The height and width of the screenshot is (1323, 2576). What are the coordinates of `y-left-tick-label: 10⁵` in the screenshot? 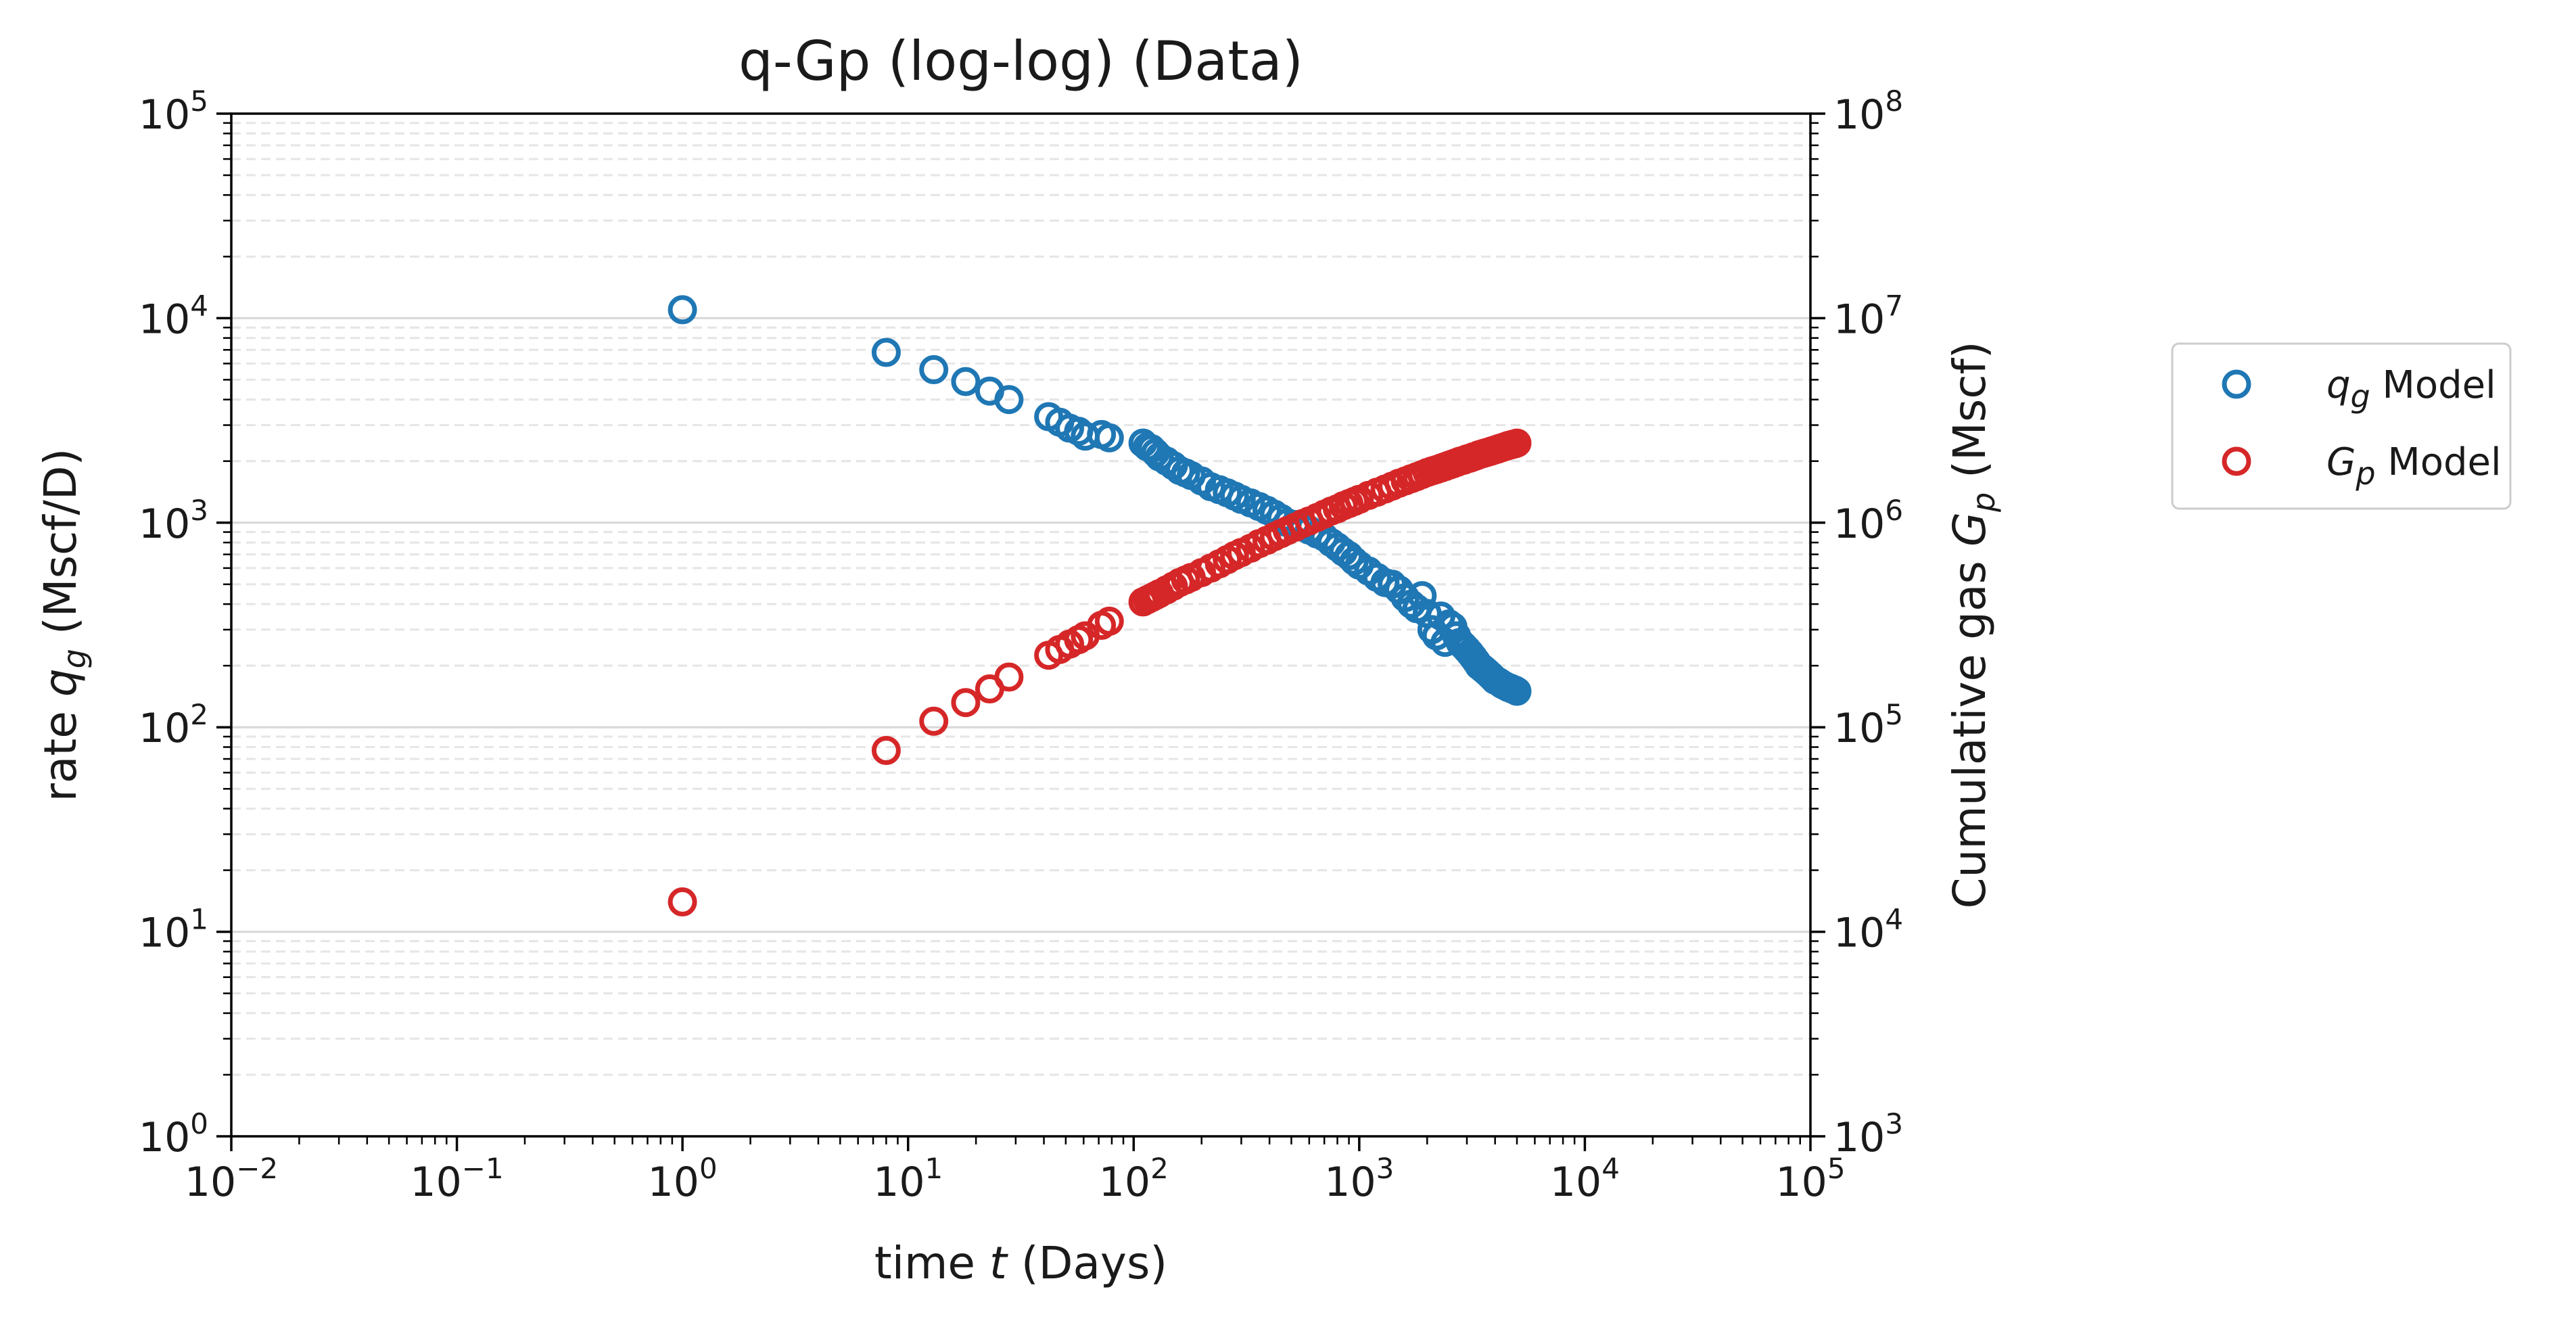 It's located at (173, 112).